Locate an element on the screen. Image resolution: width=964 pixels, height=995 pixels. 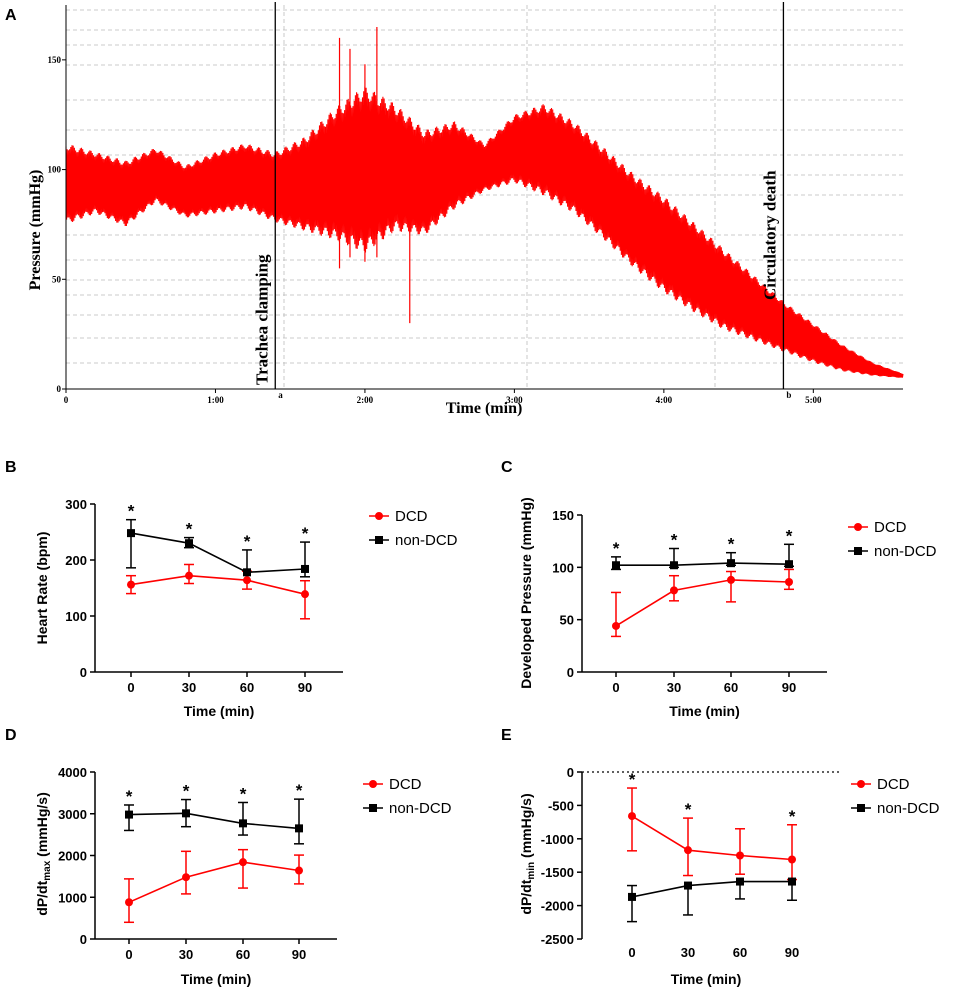
y-tick-label: 3000 is located at coordinates (72, 814).